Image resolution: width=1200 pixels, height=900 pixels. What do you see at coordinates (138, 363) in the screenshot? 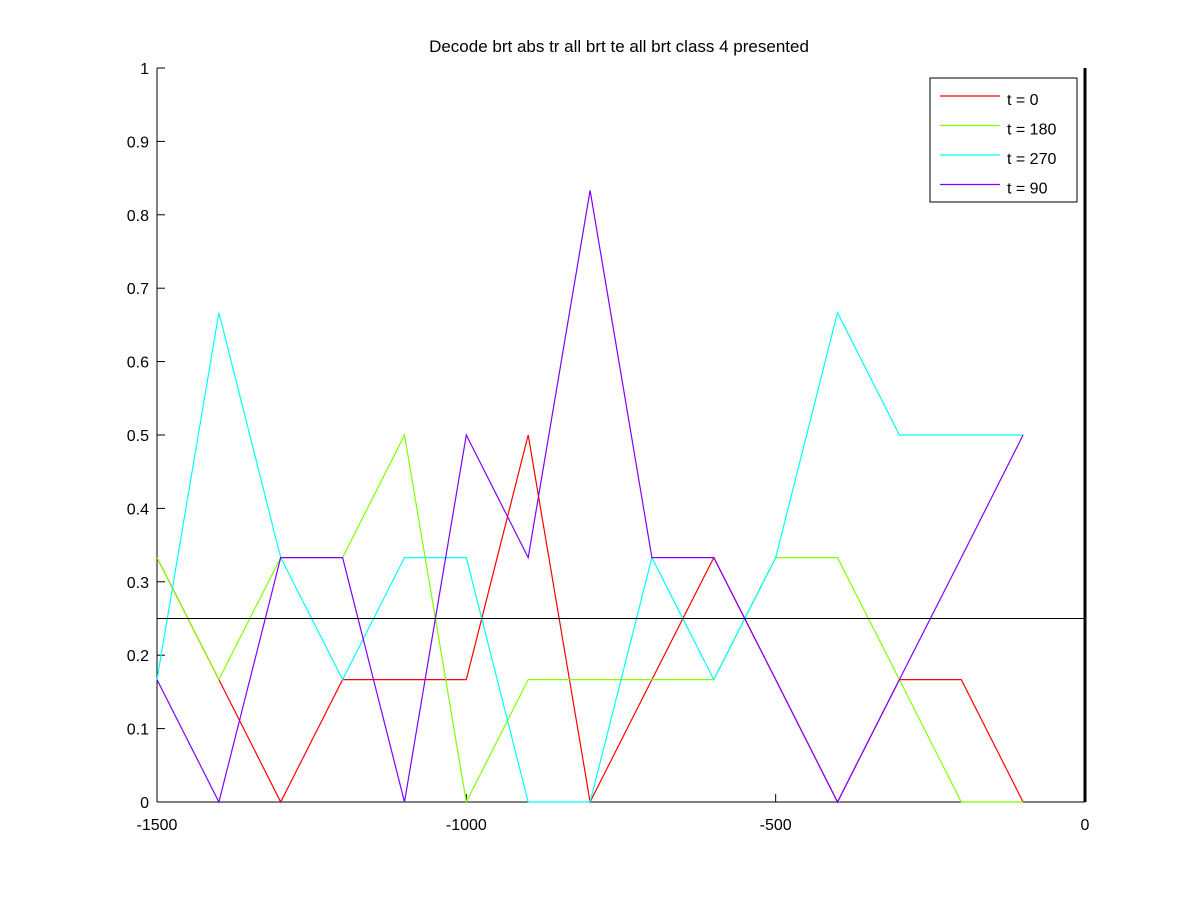
I see `y-tick-label: 0.6` at bounding box center [138, 363].